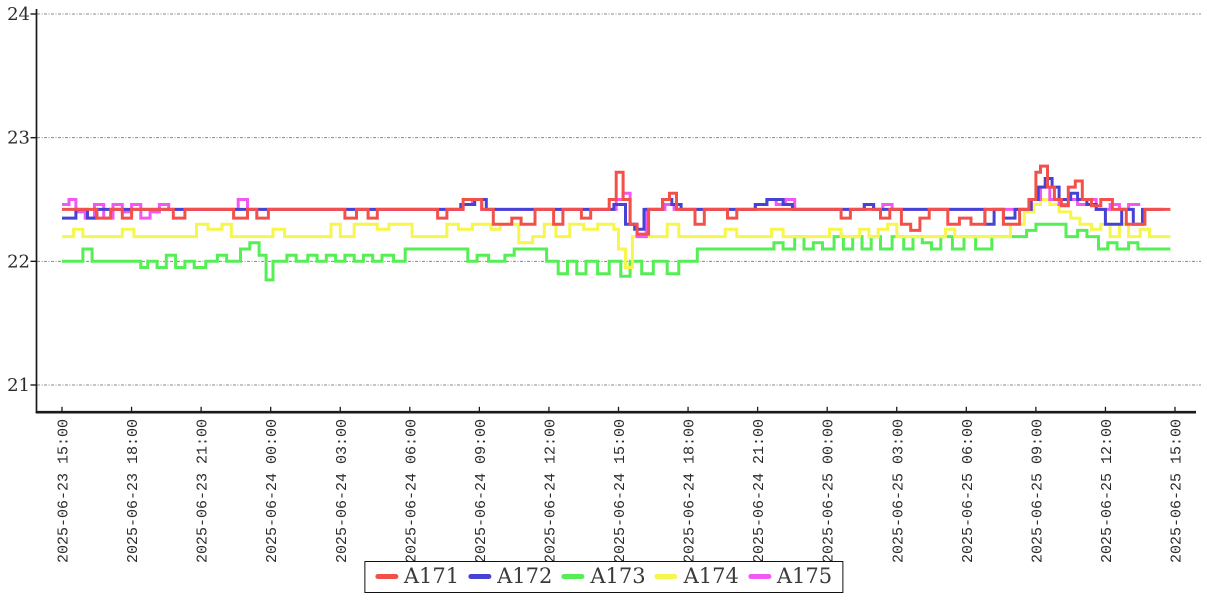  Describe the element at coordinates (411, 491) in the screenshot. I see `x-axis-tick-label: 2025-06-24 06:00` at that location.